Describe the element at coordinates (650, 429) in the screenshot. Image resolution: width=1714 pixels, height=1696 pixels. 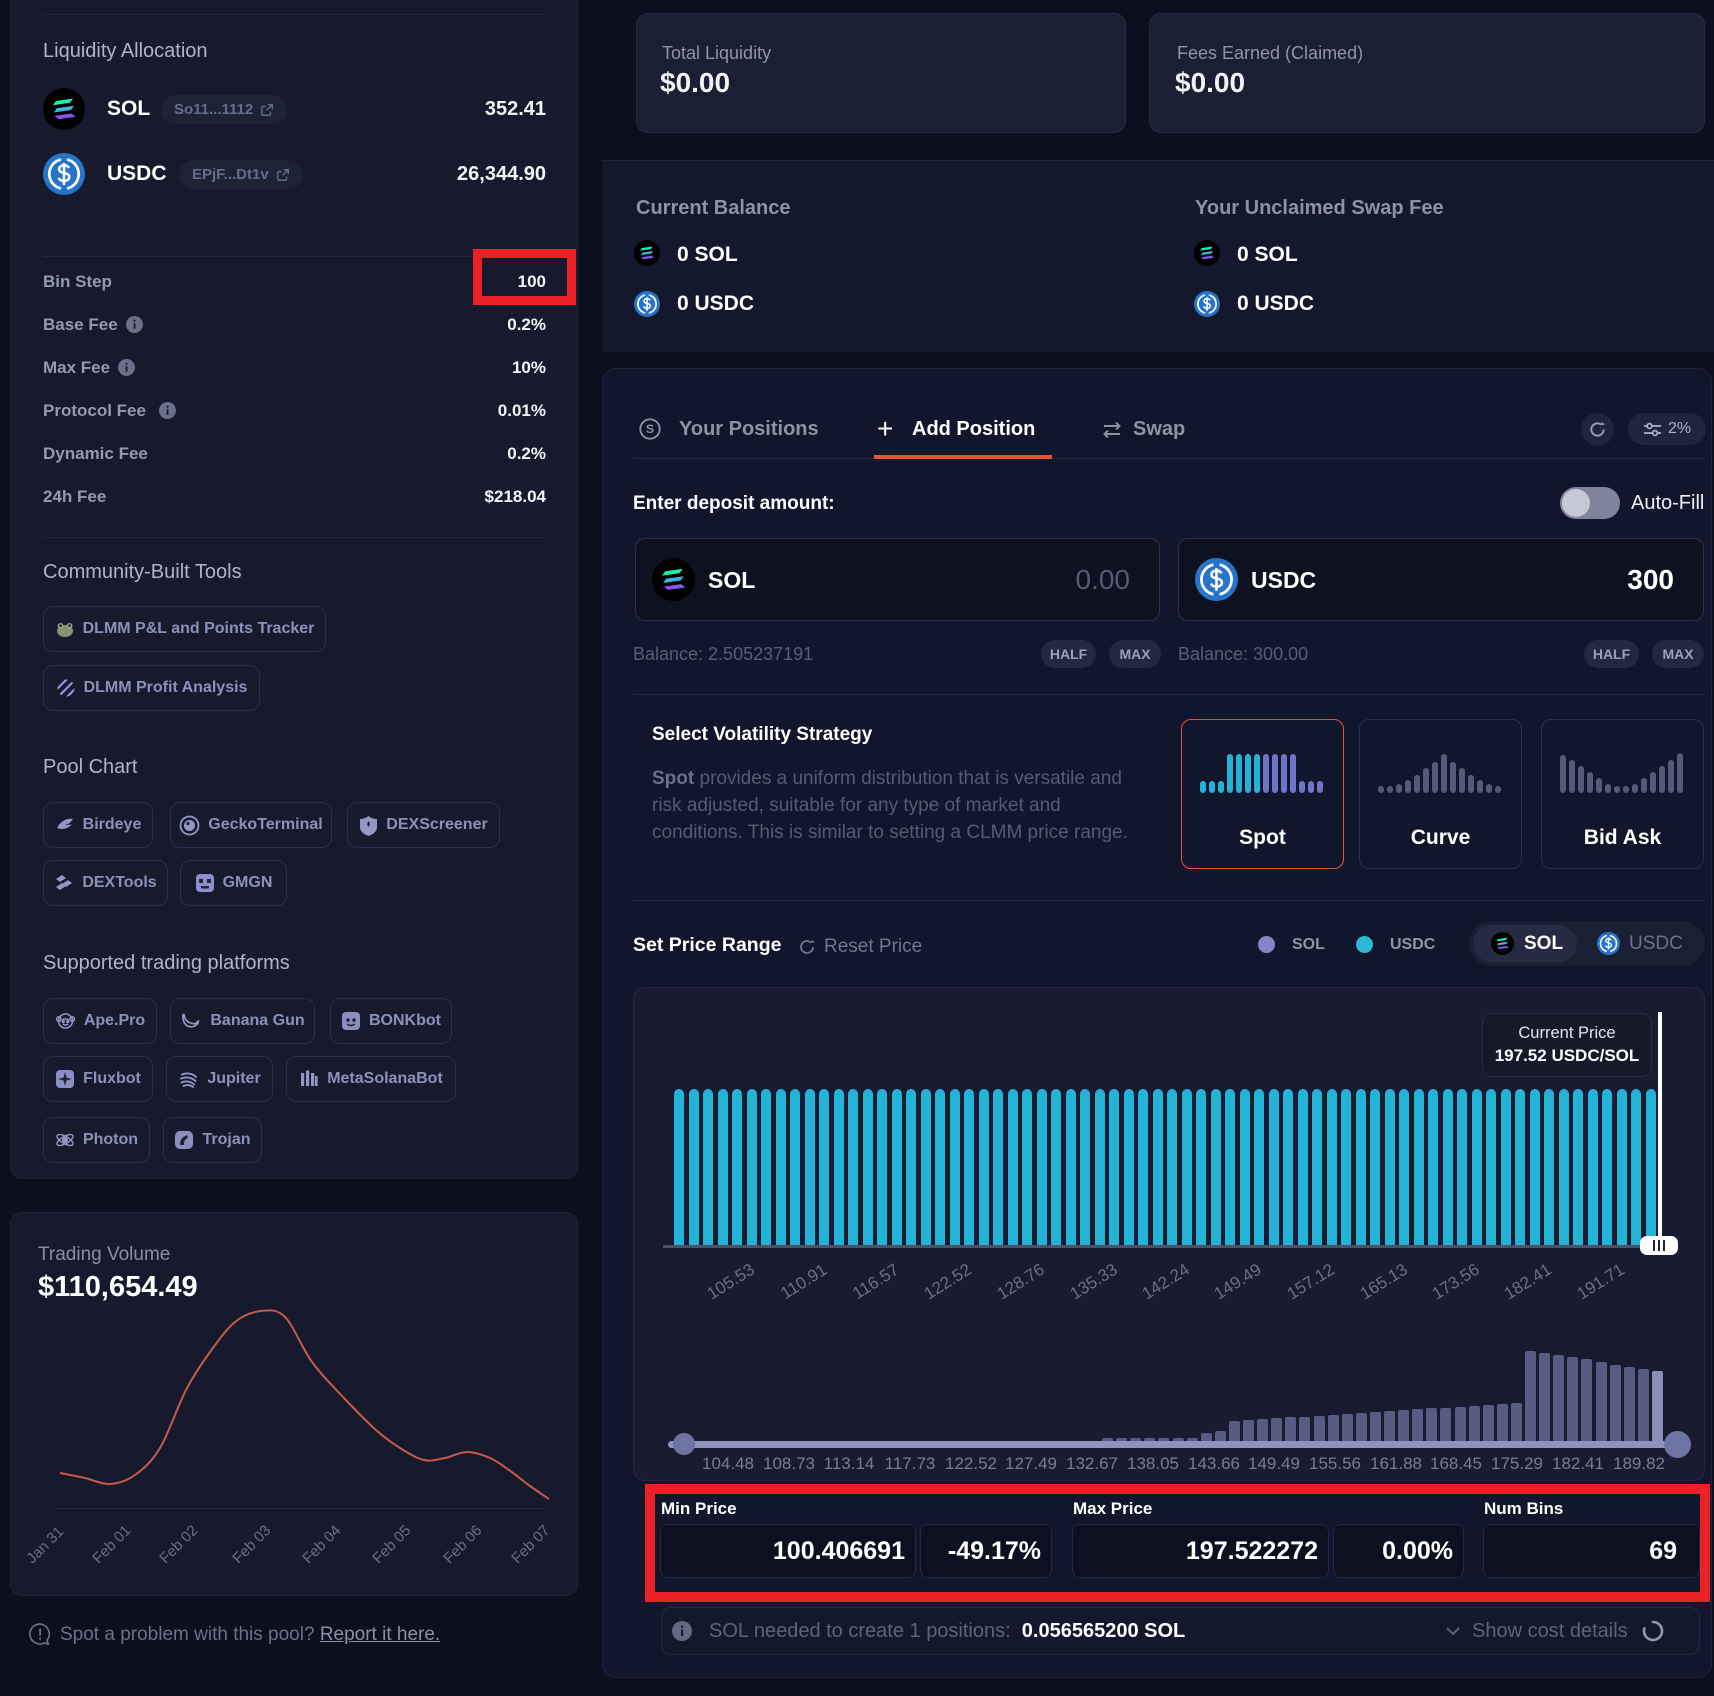
I see `svg-text: S` at that location.